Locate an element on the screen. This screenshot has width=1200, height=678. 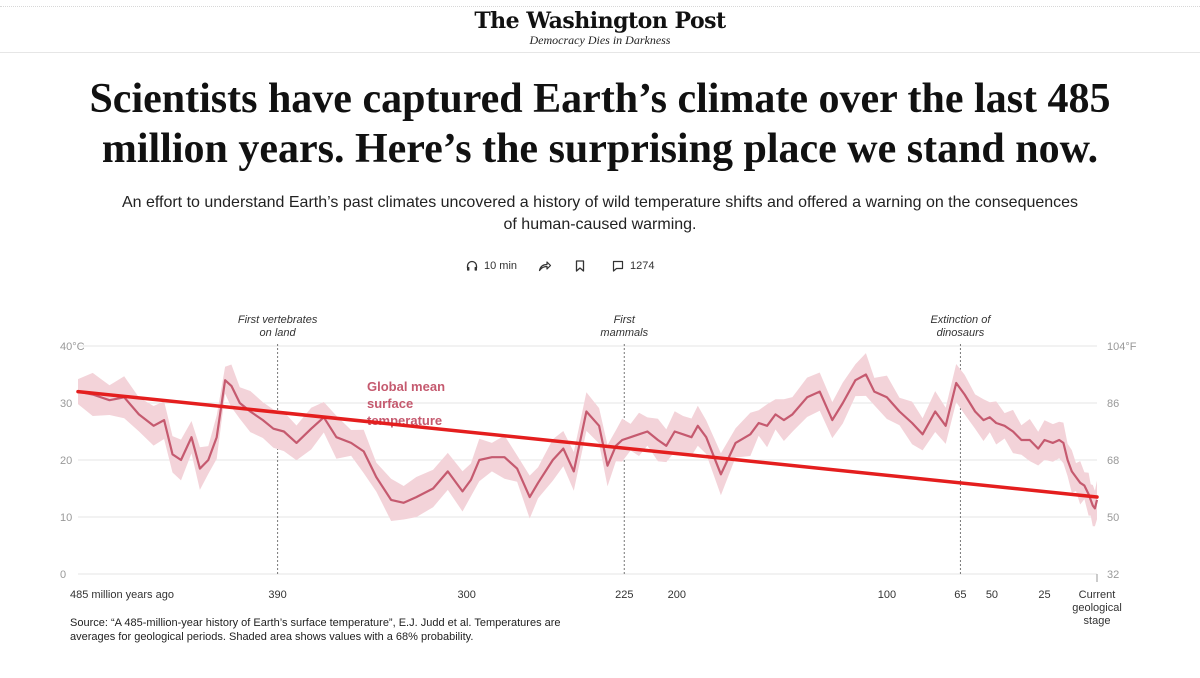
y-tick-left: 10 is located at coordinates (66, 518).